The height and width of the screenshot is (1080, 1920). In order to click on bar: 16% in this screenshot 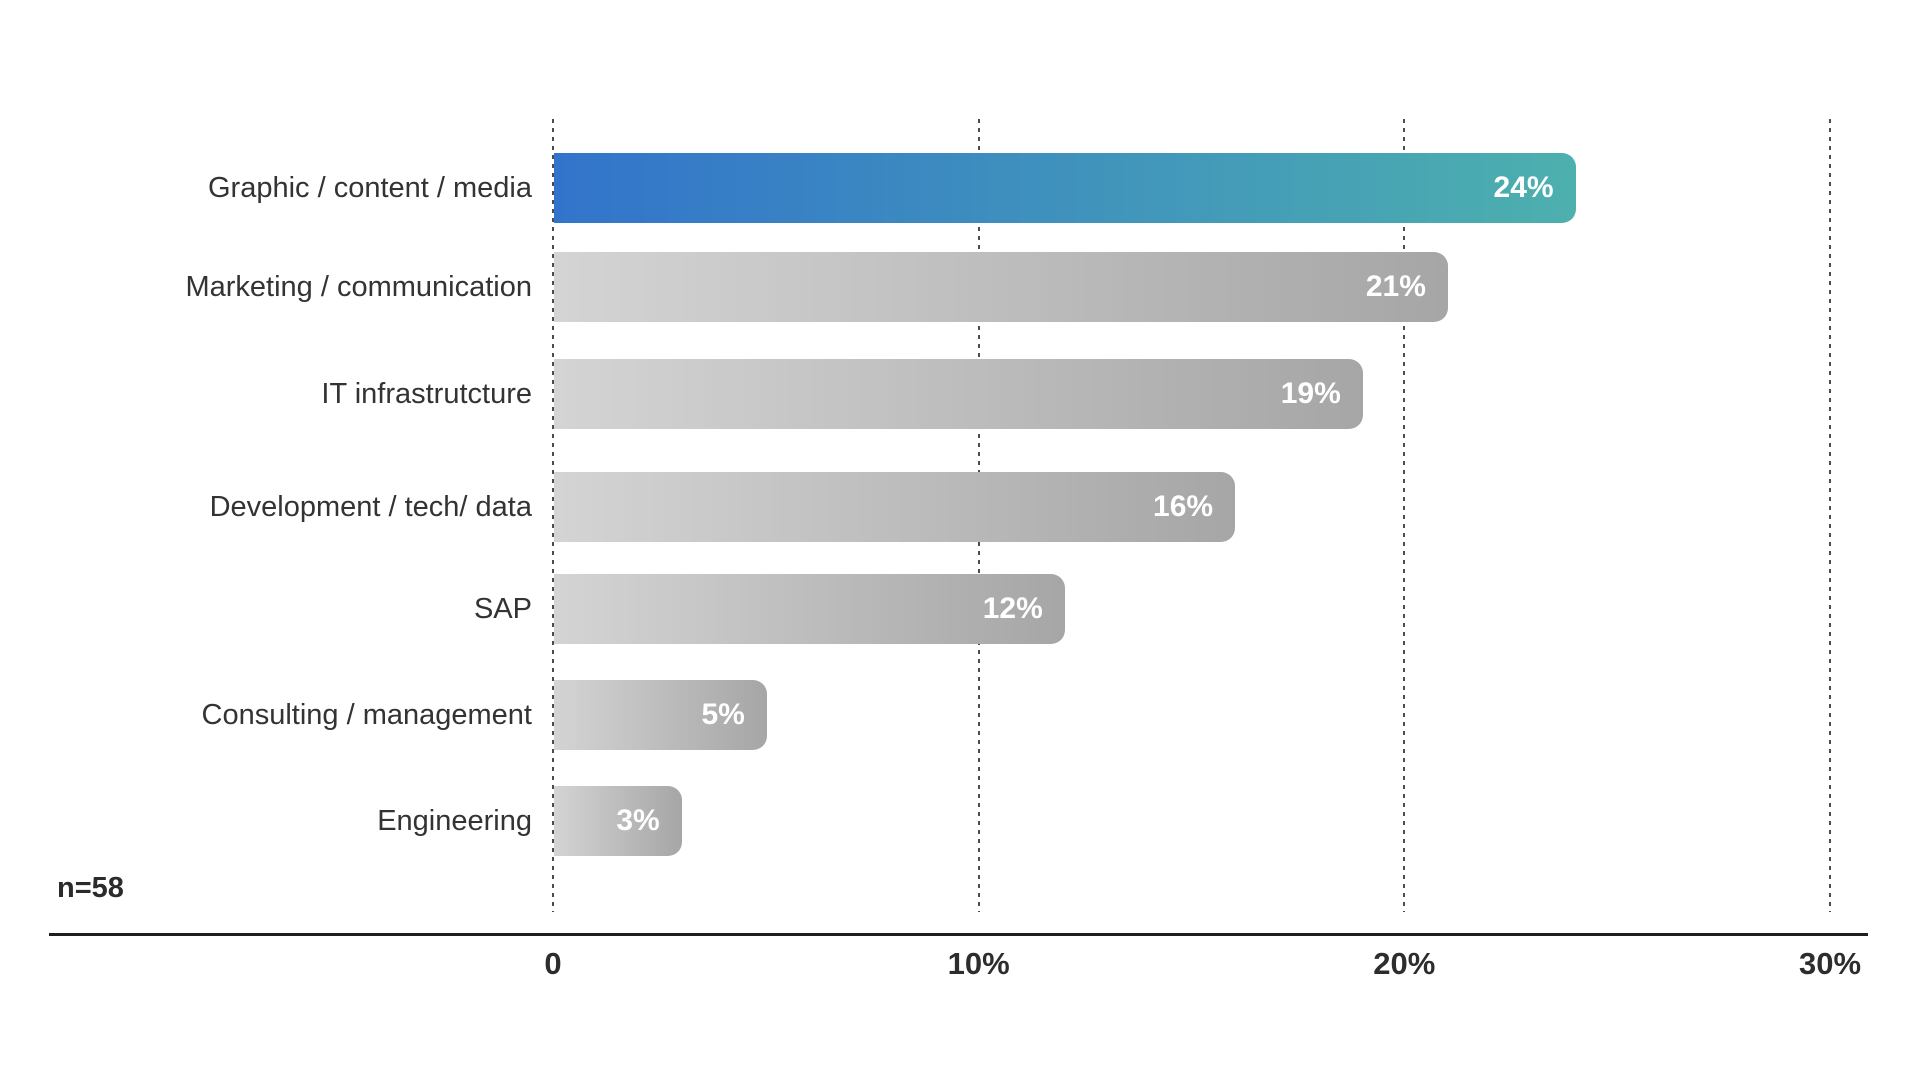, I will do `click(895, 507)`.